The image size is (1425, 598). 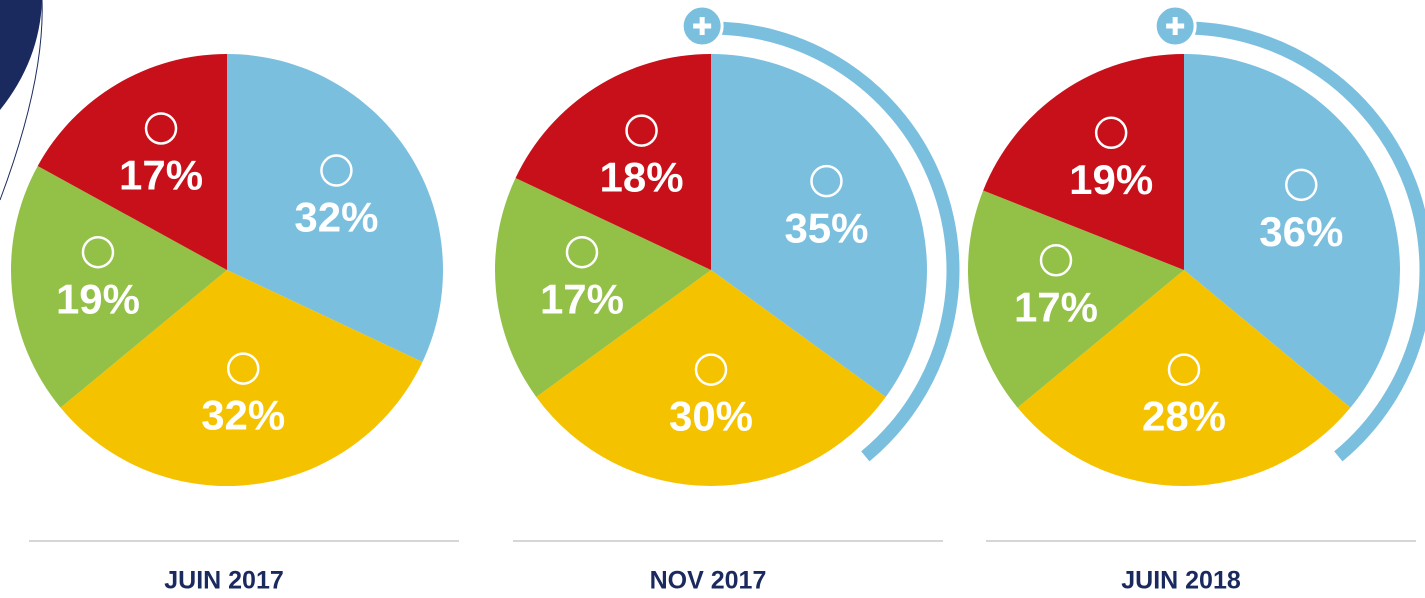 I want to click on value-label: 36%, so click(x=1301, y=231).